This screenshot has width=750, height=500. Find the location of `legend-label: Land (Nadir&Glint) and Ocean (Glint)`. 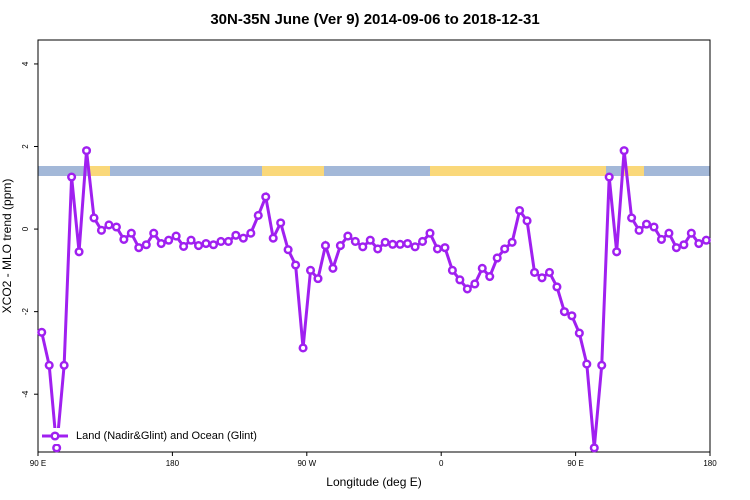

legend-label: Land (Nadir&Glint) and Ocean (Glint) is located at coordinates (166, 436).